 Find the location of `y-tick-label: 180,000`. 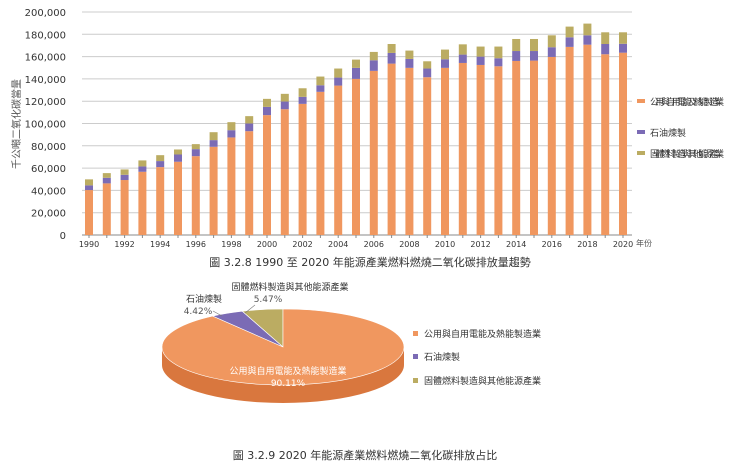

y-tick-label: 180,000 is located at coordinates (45, 35).